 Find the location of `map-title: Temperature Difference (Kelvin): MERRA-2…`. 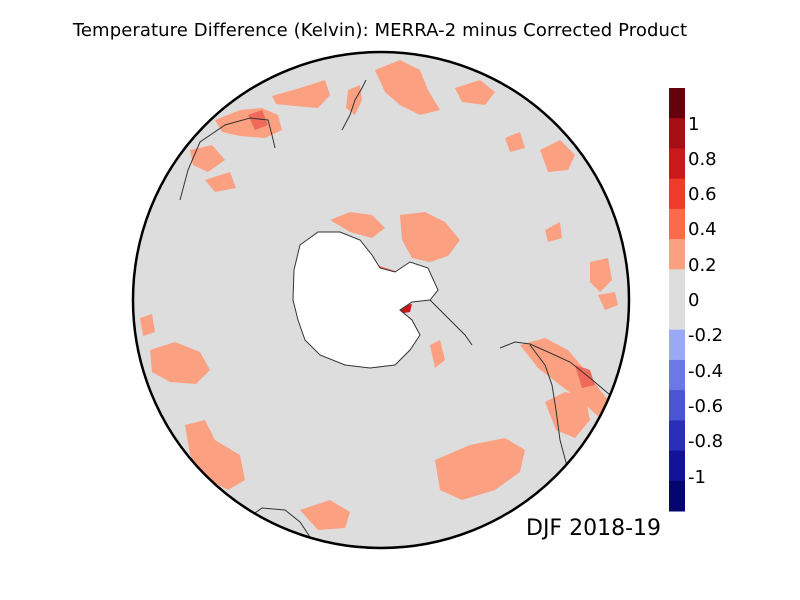

map-title: Temperature Difference (Kelvin): MERRA-2… is located at coordinates (380, 30).